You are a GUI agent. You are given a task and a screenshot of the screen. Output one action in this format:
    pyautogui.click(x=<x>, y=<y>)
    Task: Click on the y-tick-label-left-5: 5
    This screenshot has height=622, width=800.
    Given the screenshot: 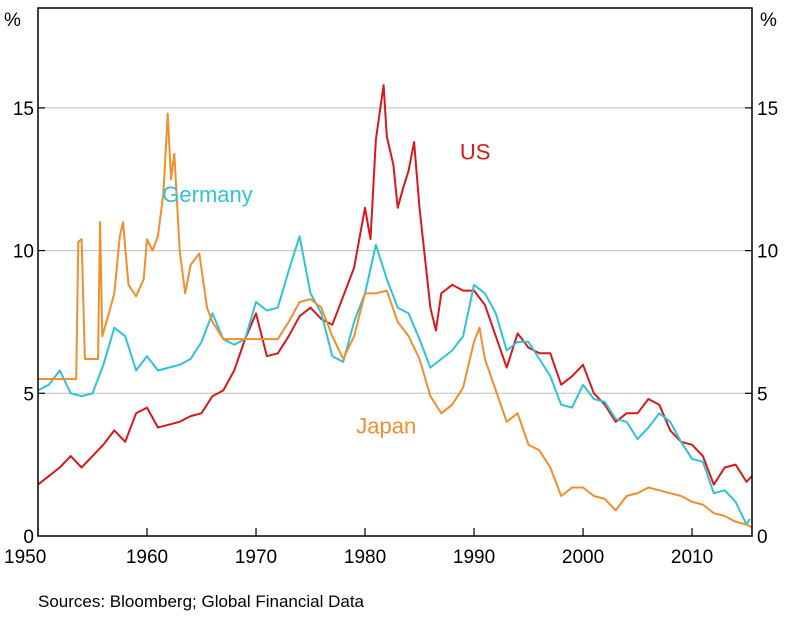 What is the action you would take?
    pyautogui.click(x=28, y=394)
    